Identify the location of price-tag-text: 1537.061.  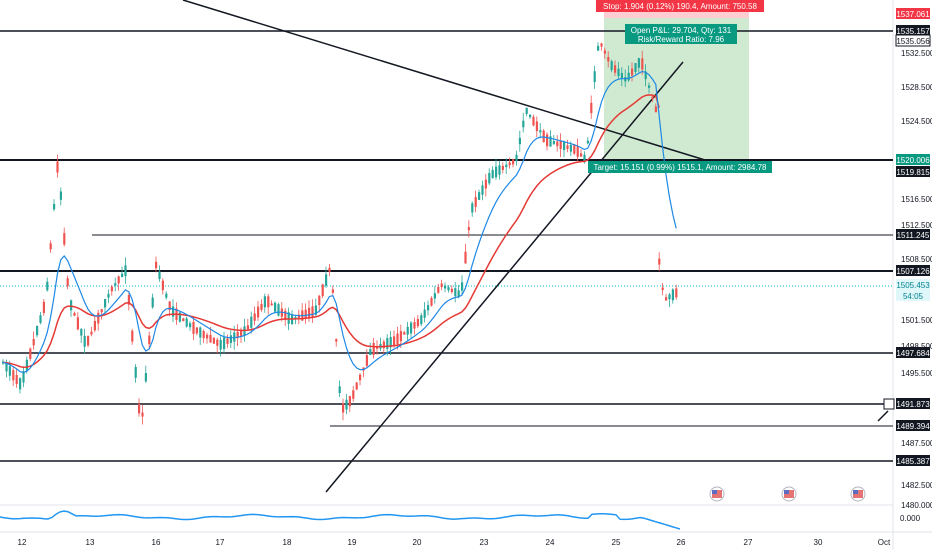
(913, 14).